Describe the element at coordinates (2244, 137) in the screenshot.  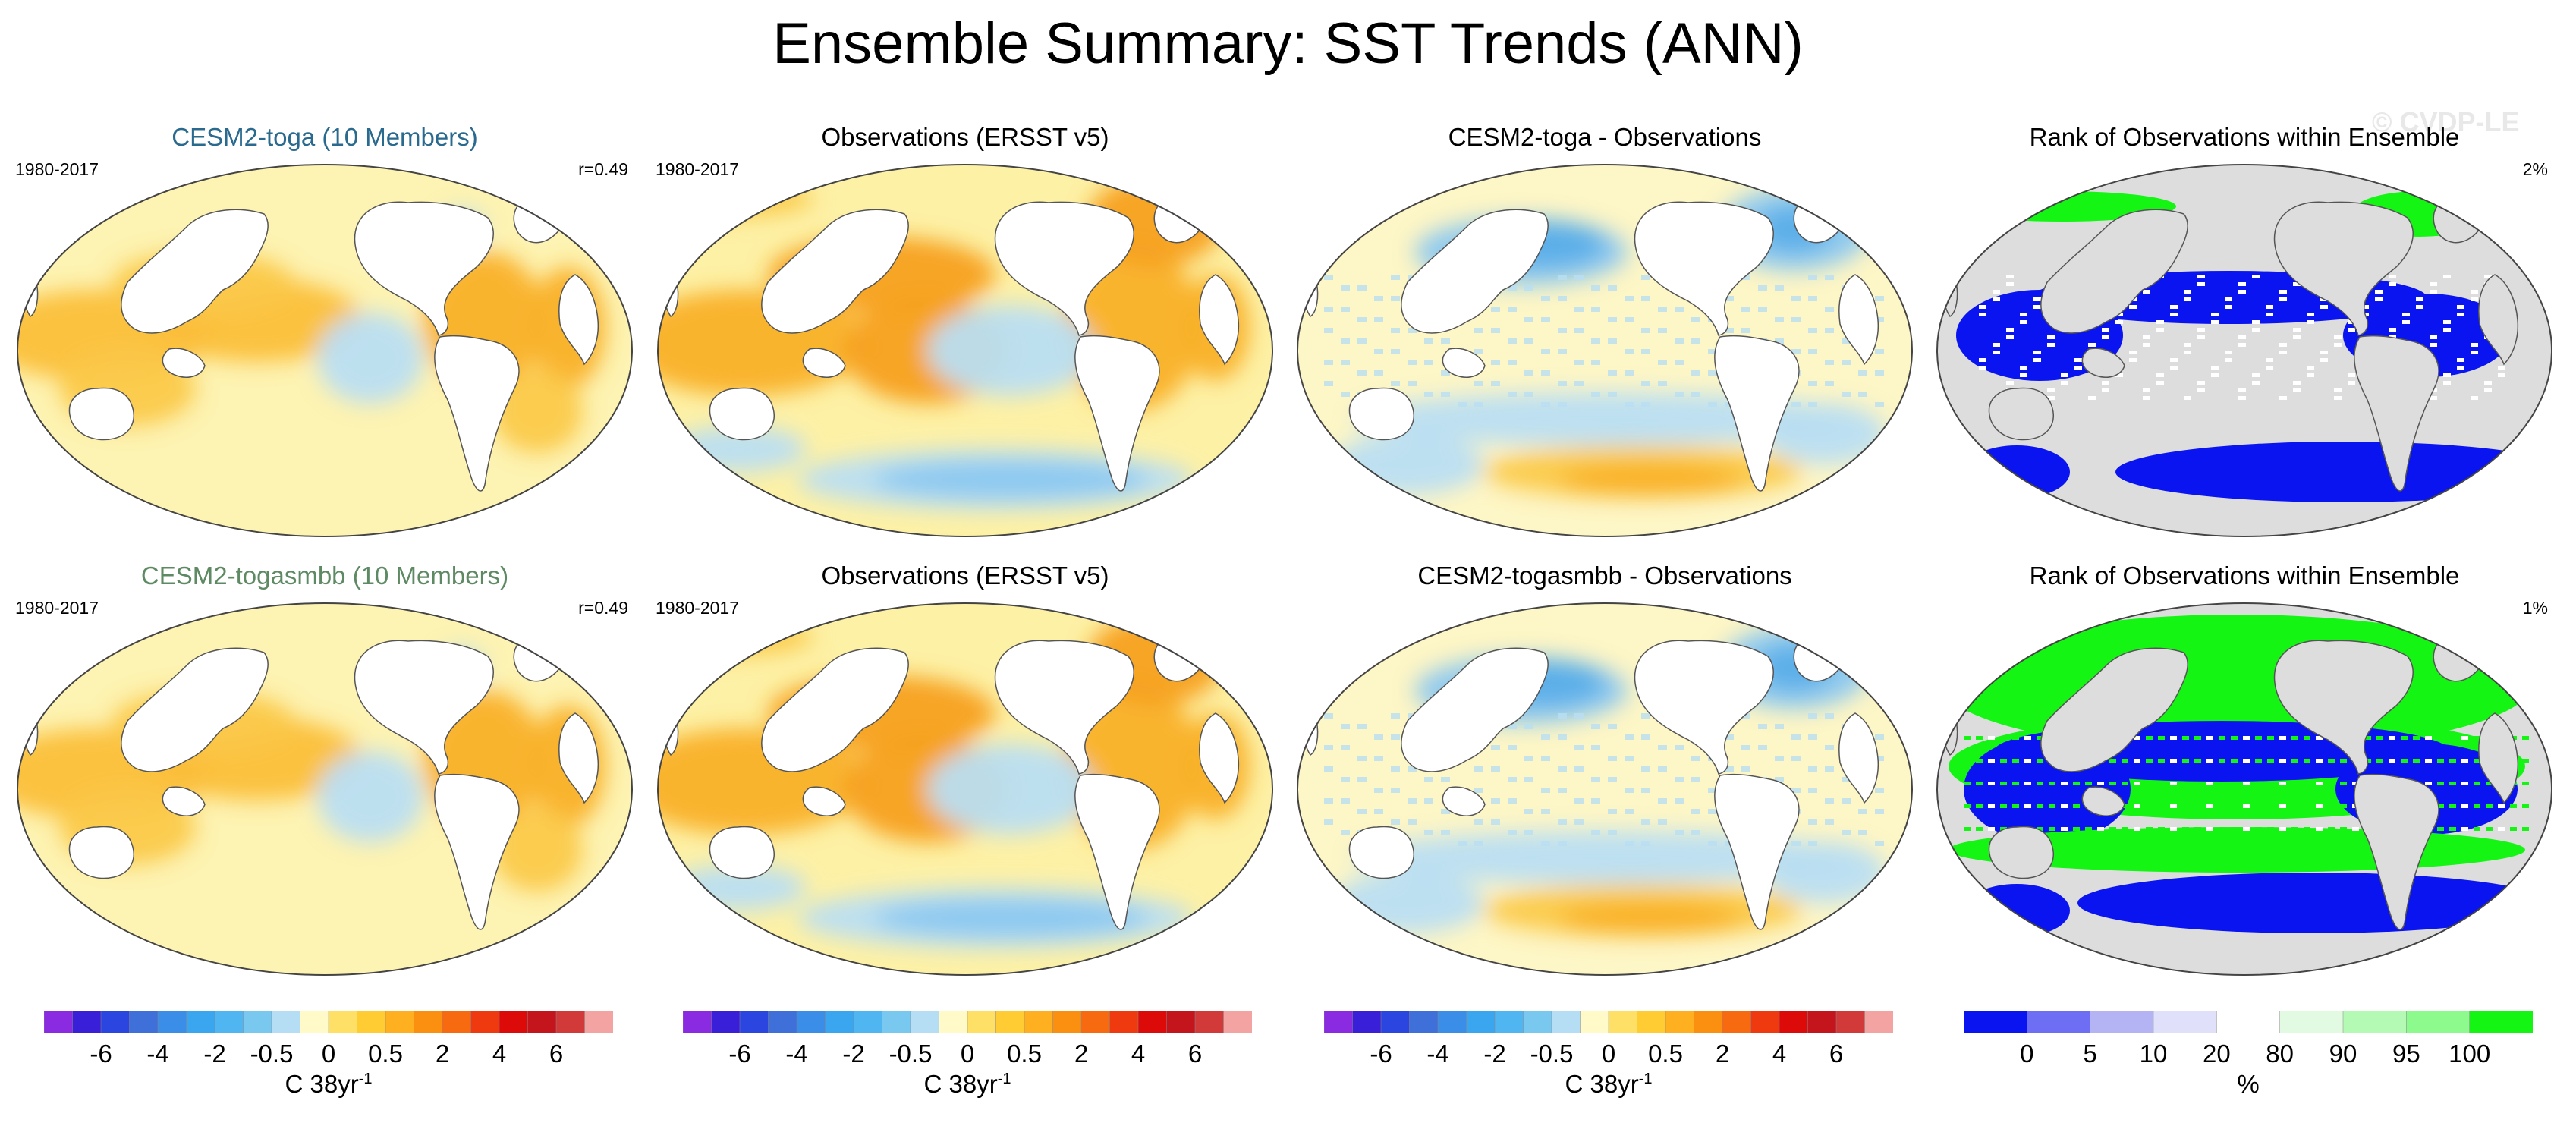
I see `panel-title: Rank of Observations within Ensemble` at that location.